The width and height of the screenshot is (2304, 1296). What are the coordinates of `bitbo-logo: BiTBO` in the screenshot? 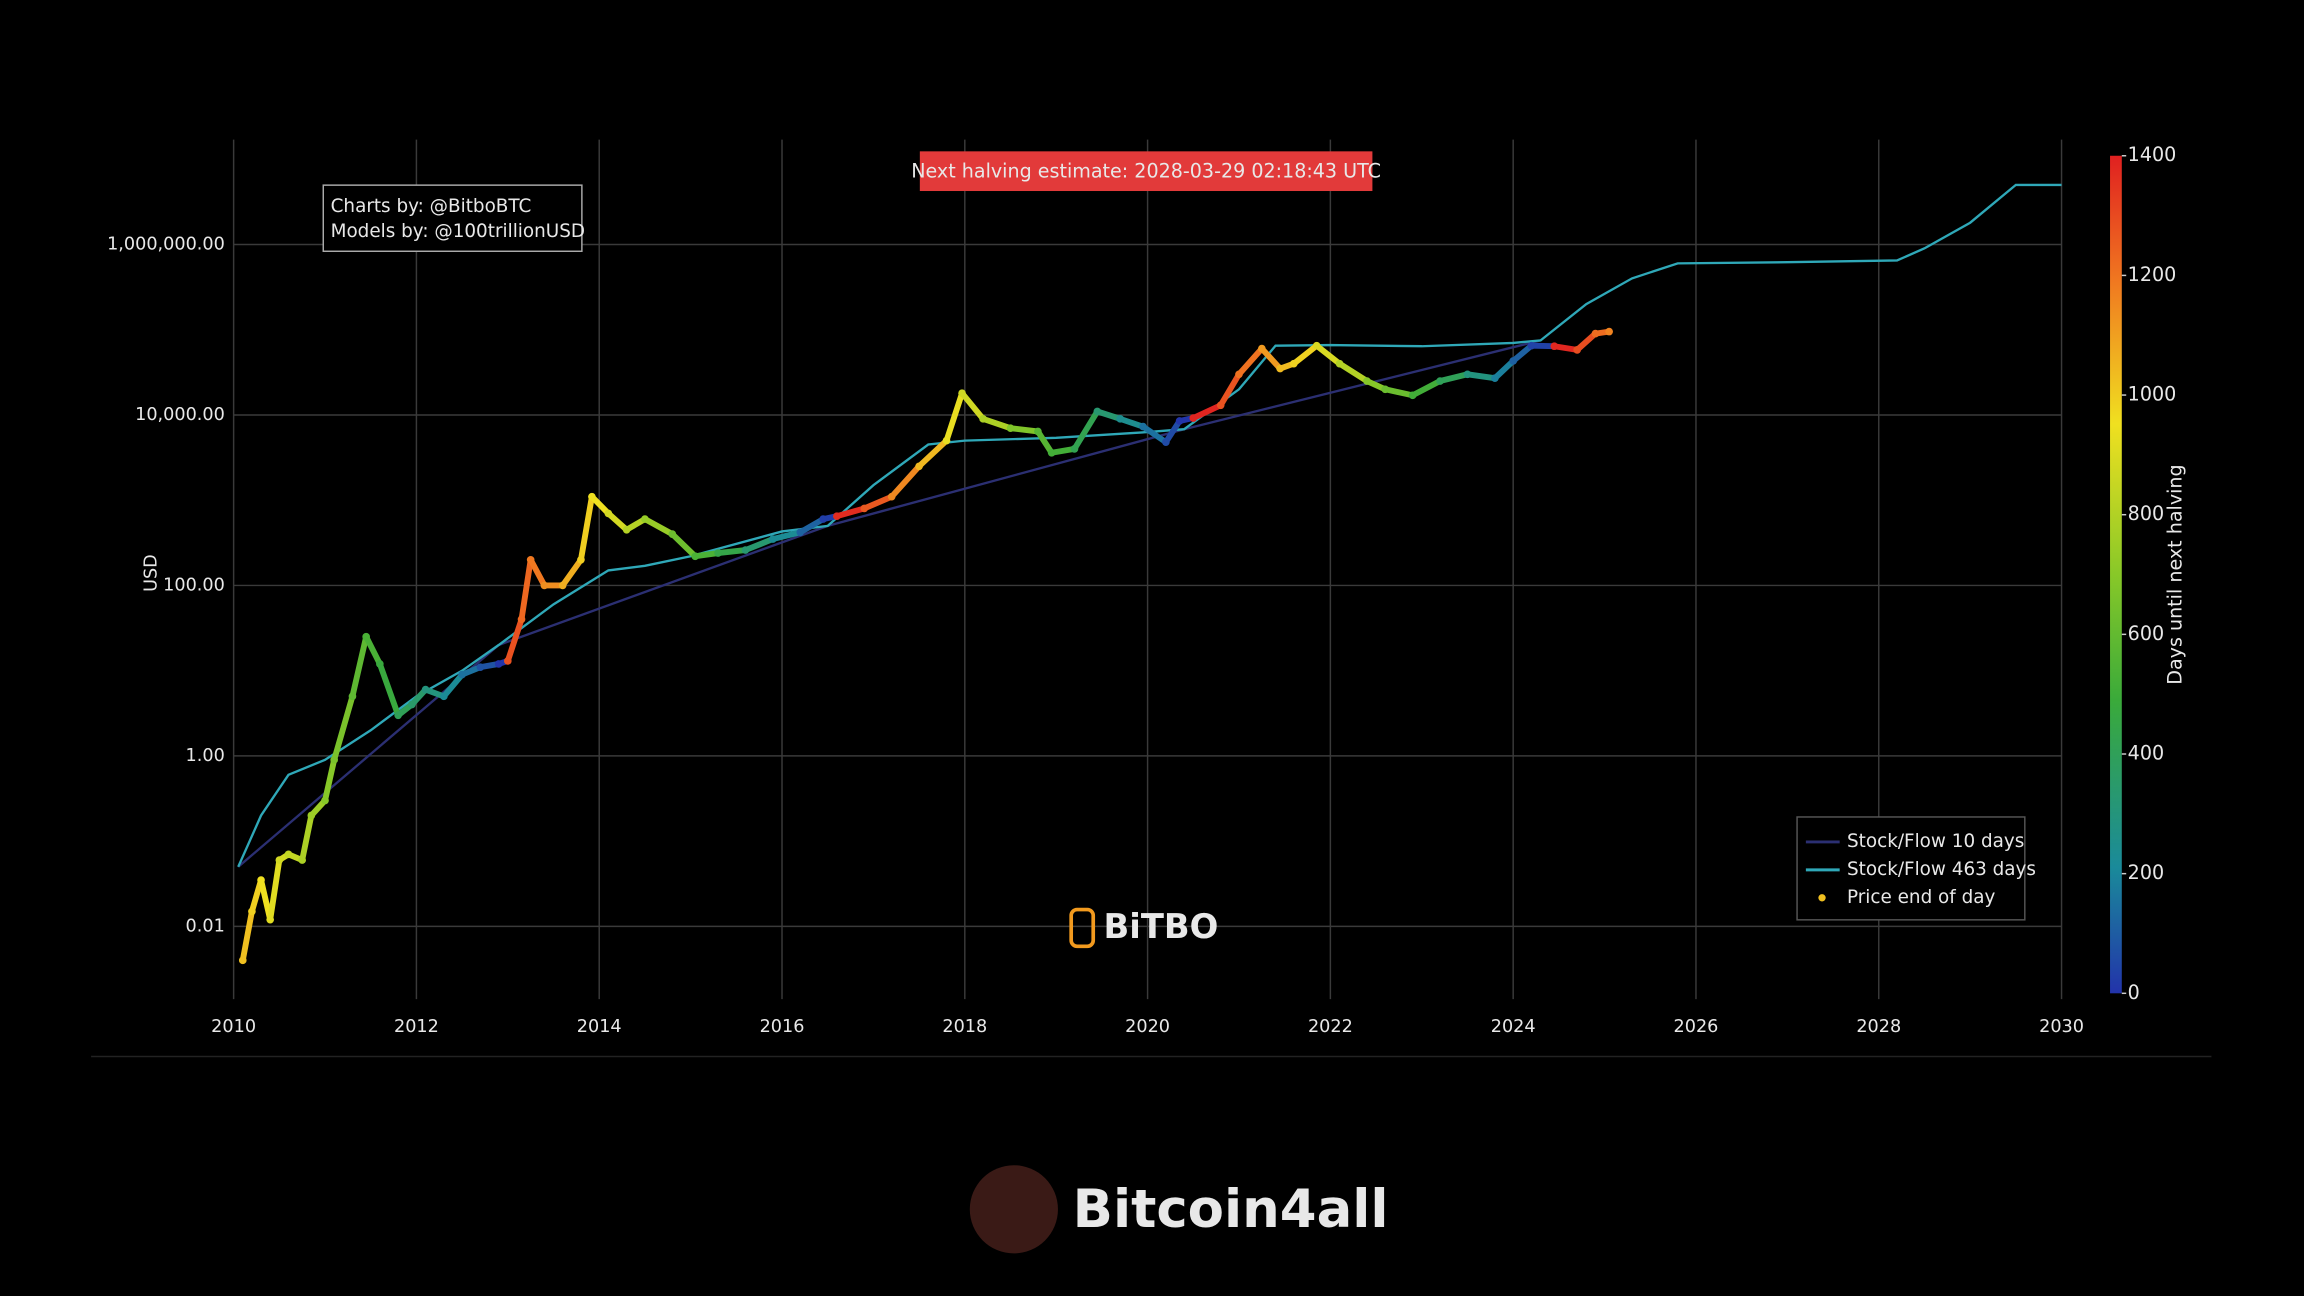 It's located at (1144, 928).